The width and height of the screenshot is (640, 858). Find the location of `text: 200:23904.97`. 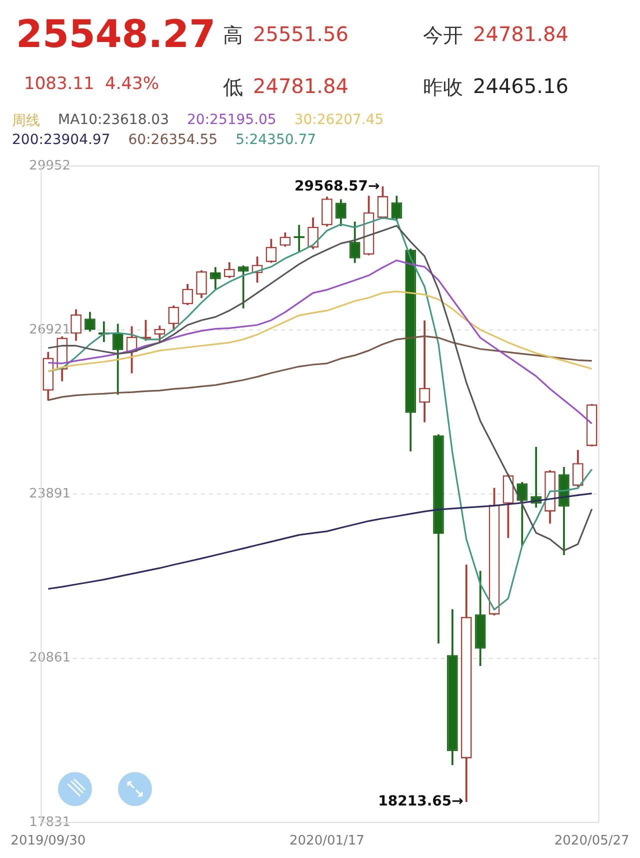

text: 200:23904.97 is located at coordinates (61, 140).